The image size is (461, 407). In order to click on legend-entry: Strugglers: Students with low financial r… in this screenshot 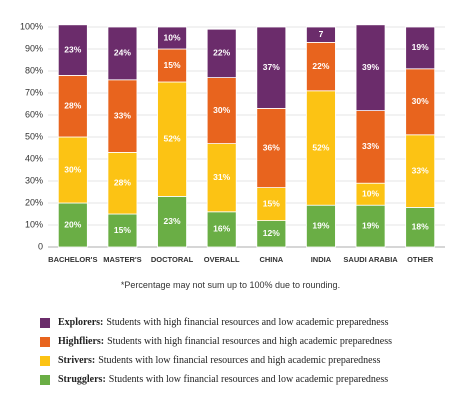, I will do `click(214, 379)`.